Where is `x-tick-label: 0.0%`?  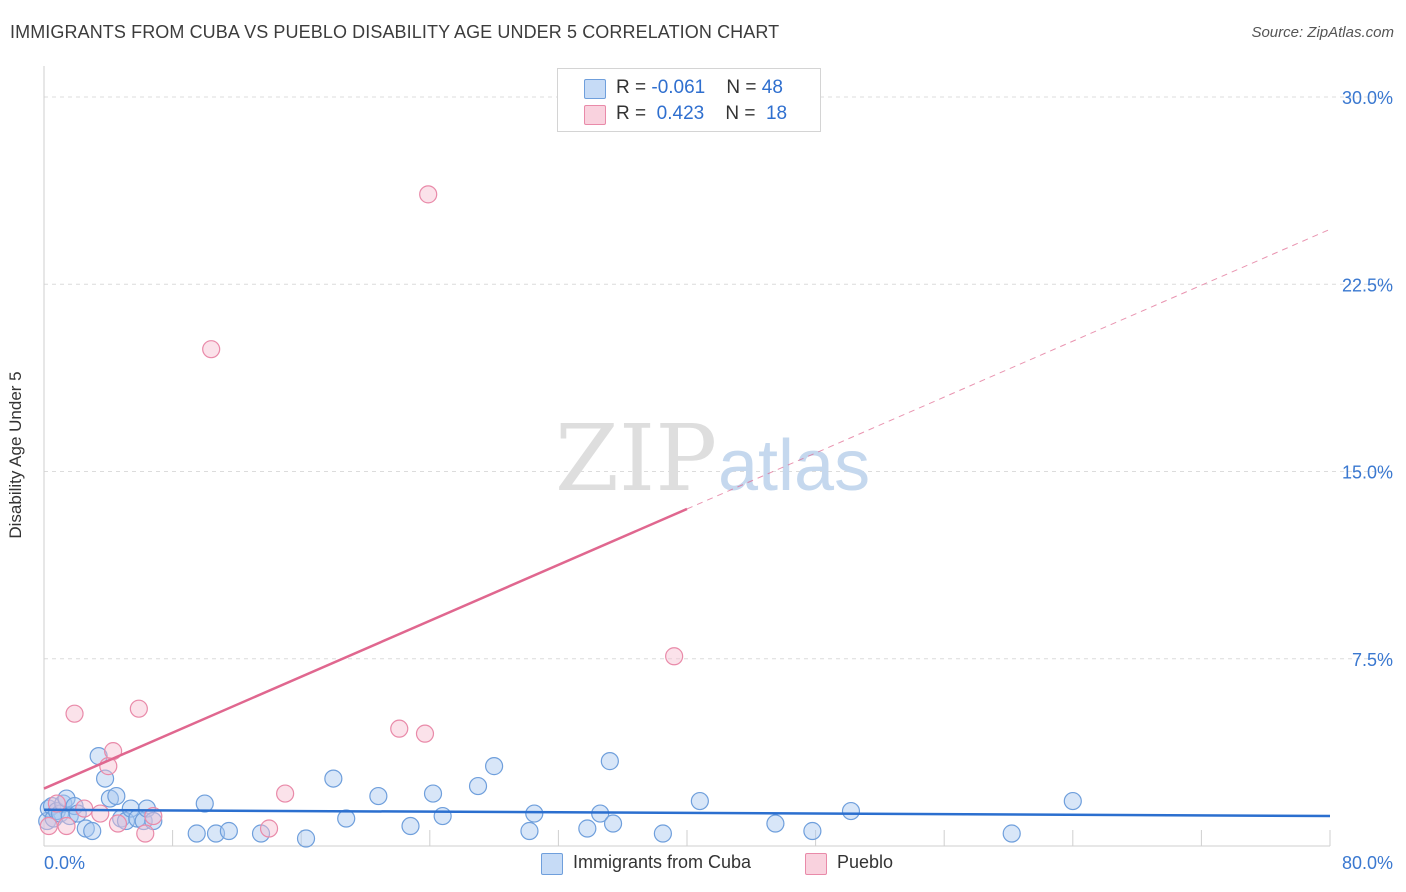
x-tick-label: 0.0% is located at coordinates (64, 863).